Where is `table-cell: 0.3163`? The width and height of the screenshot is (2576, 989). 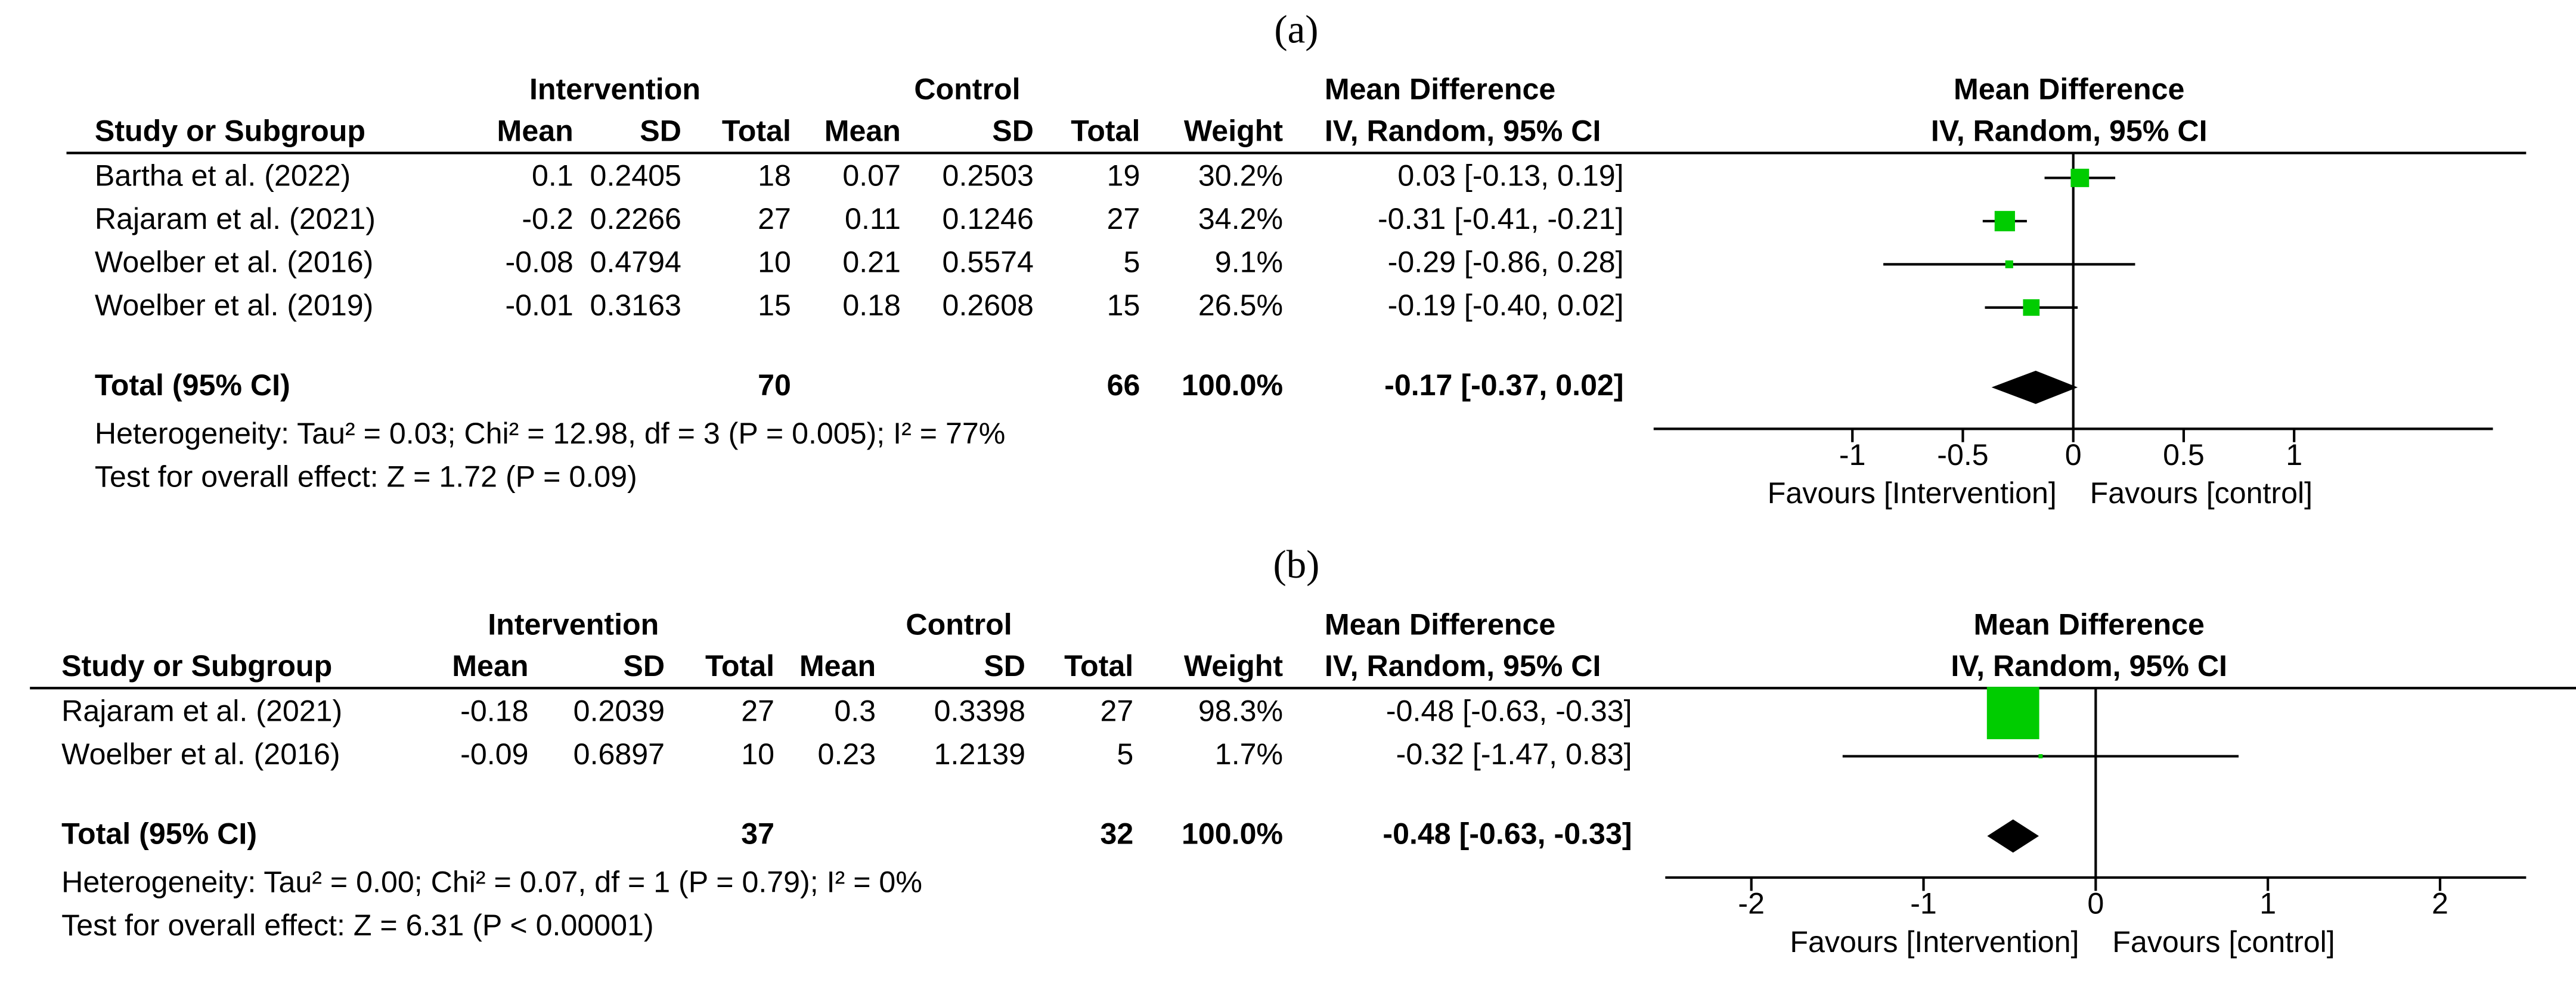 table-cell: 0.3163 is located at coordinates (635, 305).